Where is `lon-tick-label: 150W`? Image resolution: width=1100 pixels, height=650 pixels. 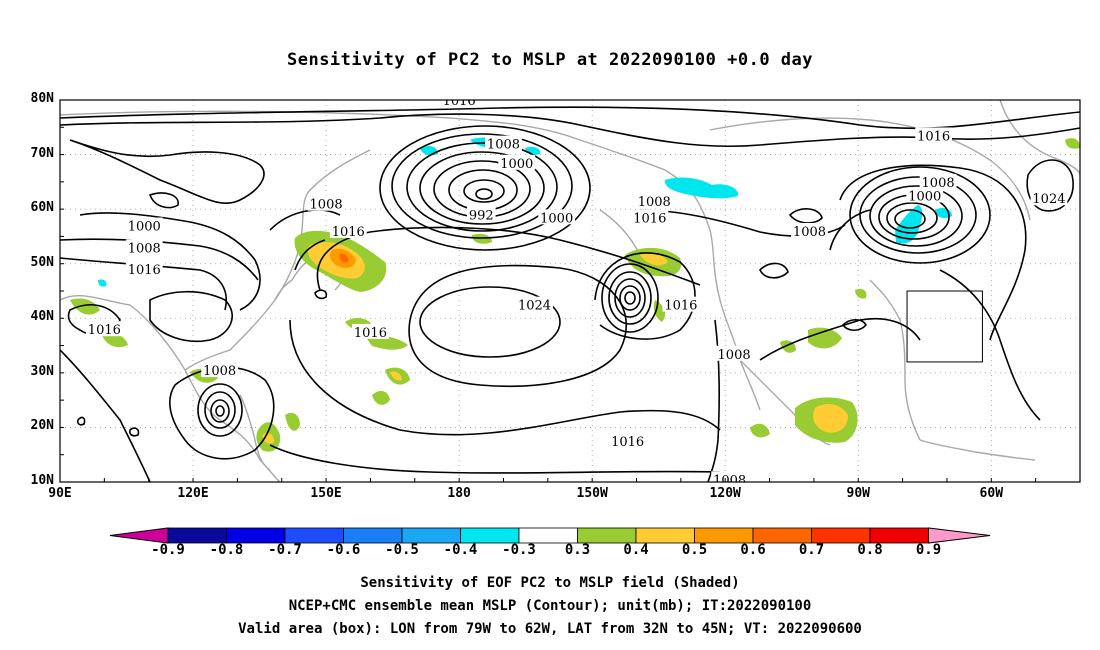 lon-tick-label: 150W is located at coordinates (592, 493).